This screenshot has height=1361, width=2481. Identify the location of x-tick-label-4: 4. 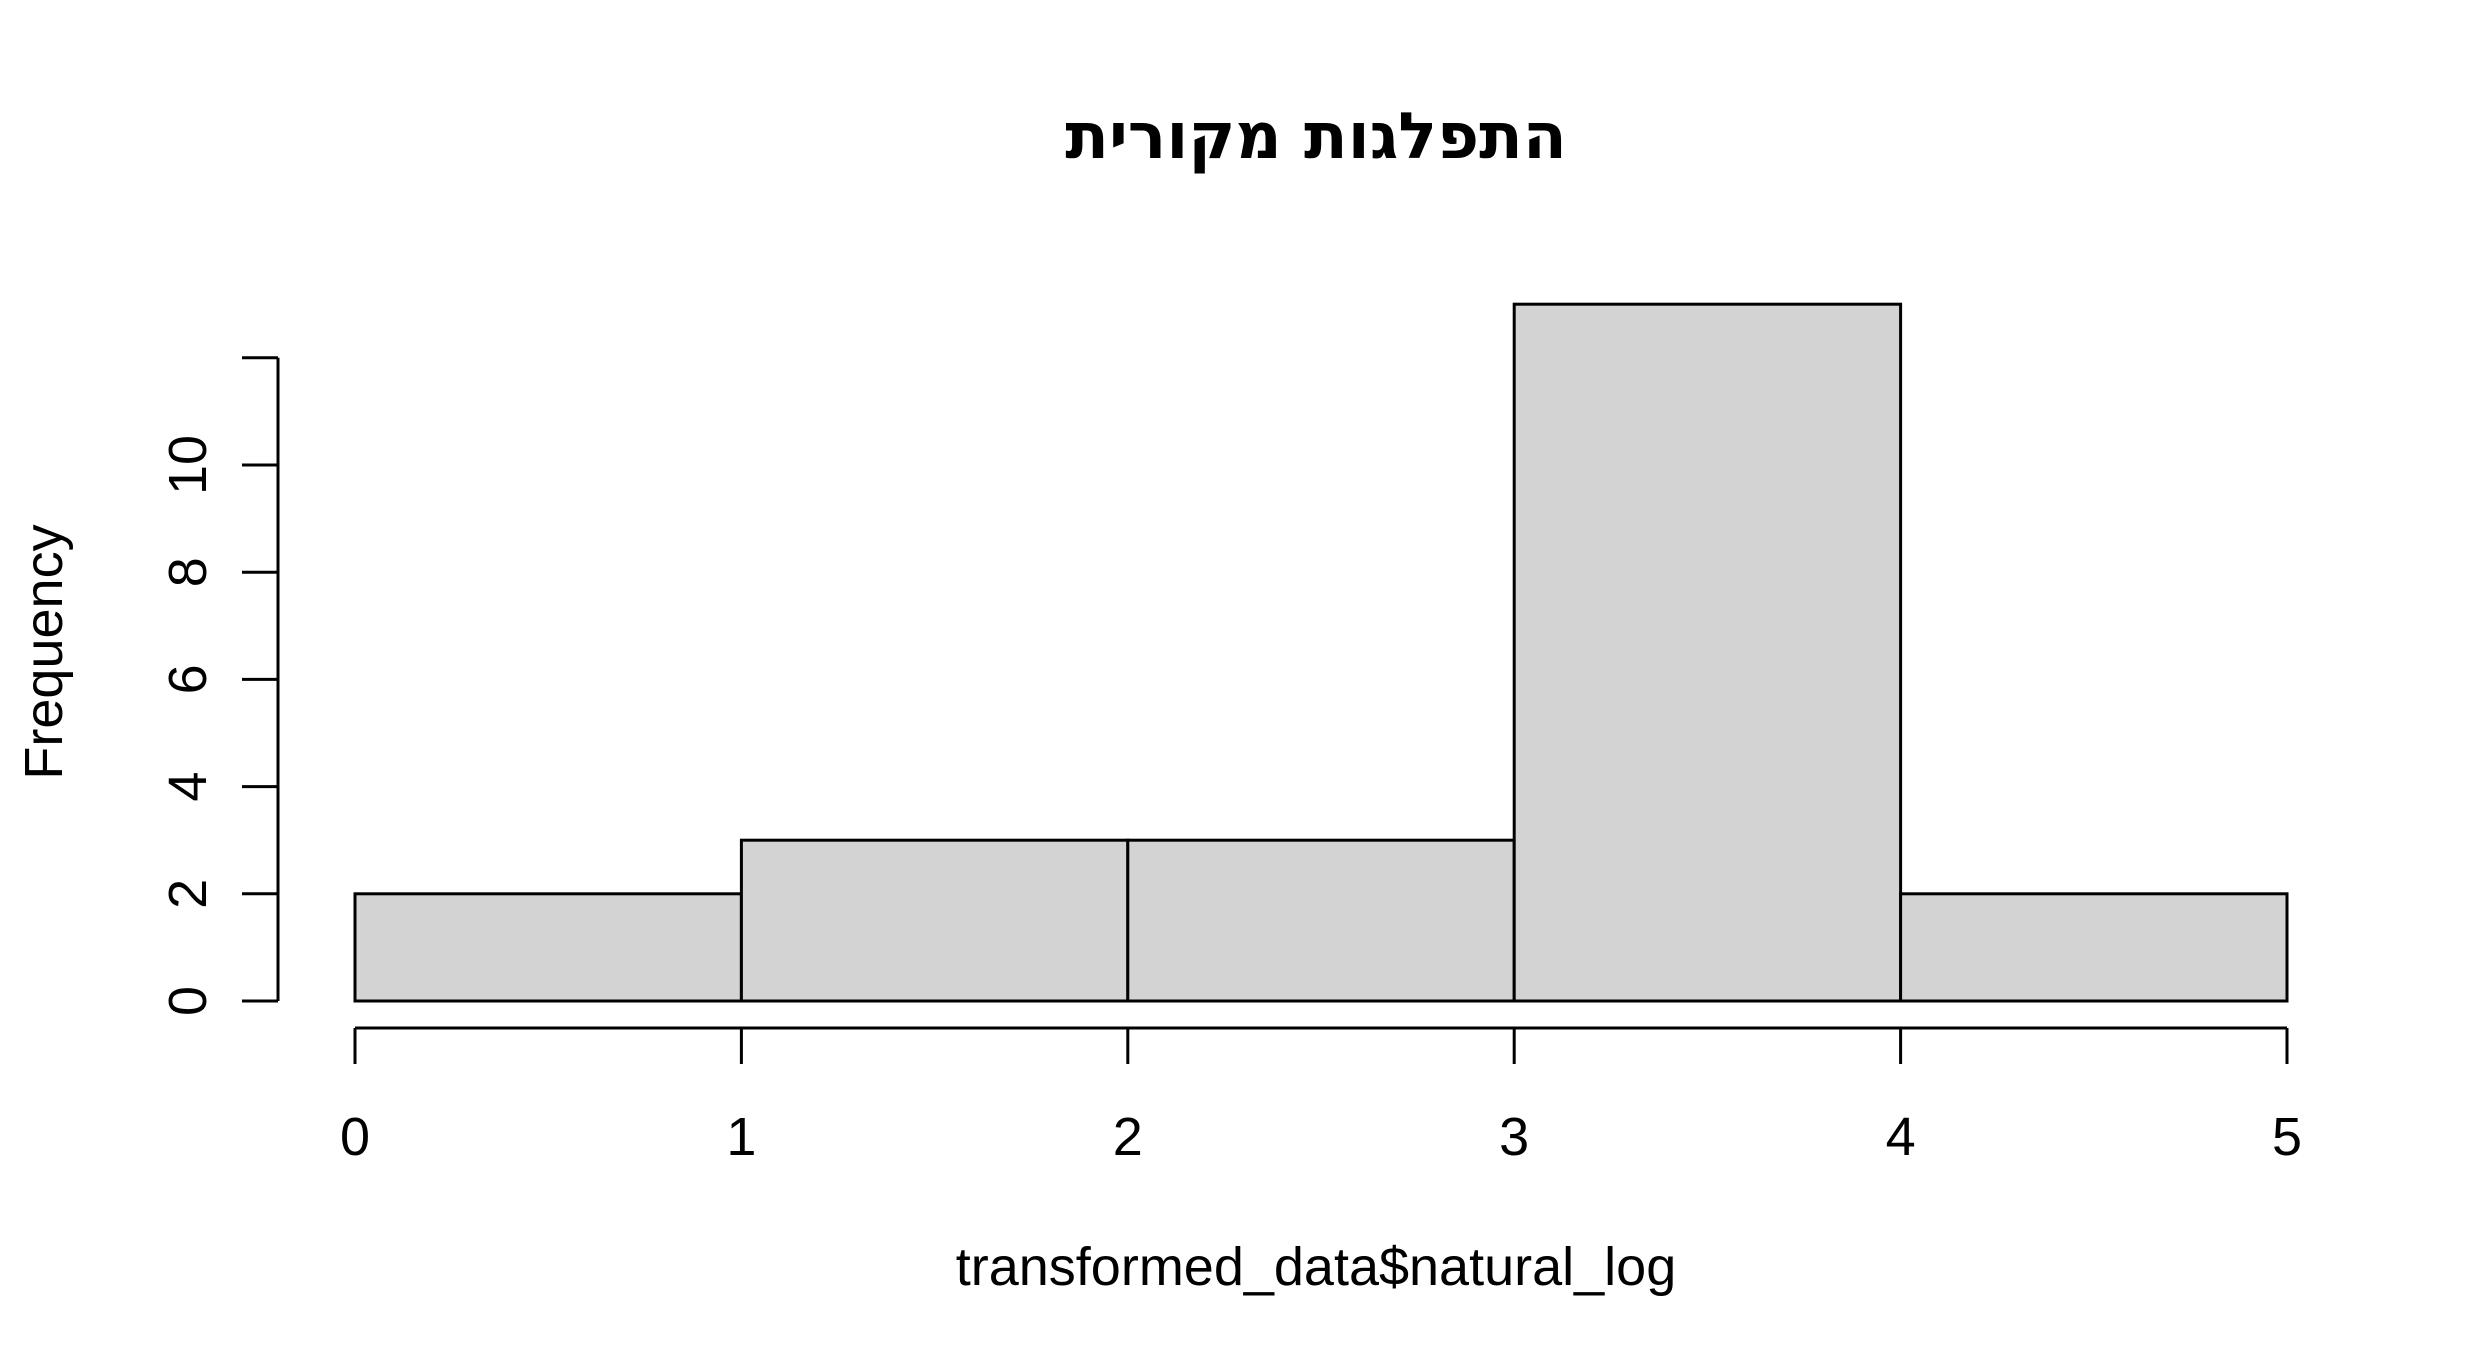
(1901, 1137).